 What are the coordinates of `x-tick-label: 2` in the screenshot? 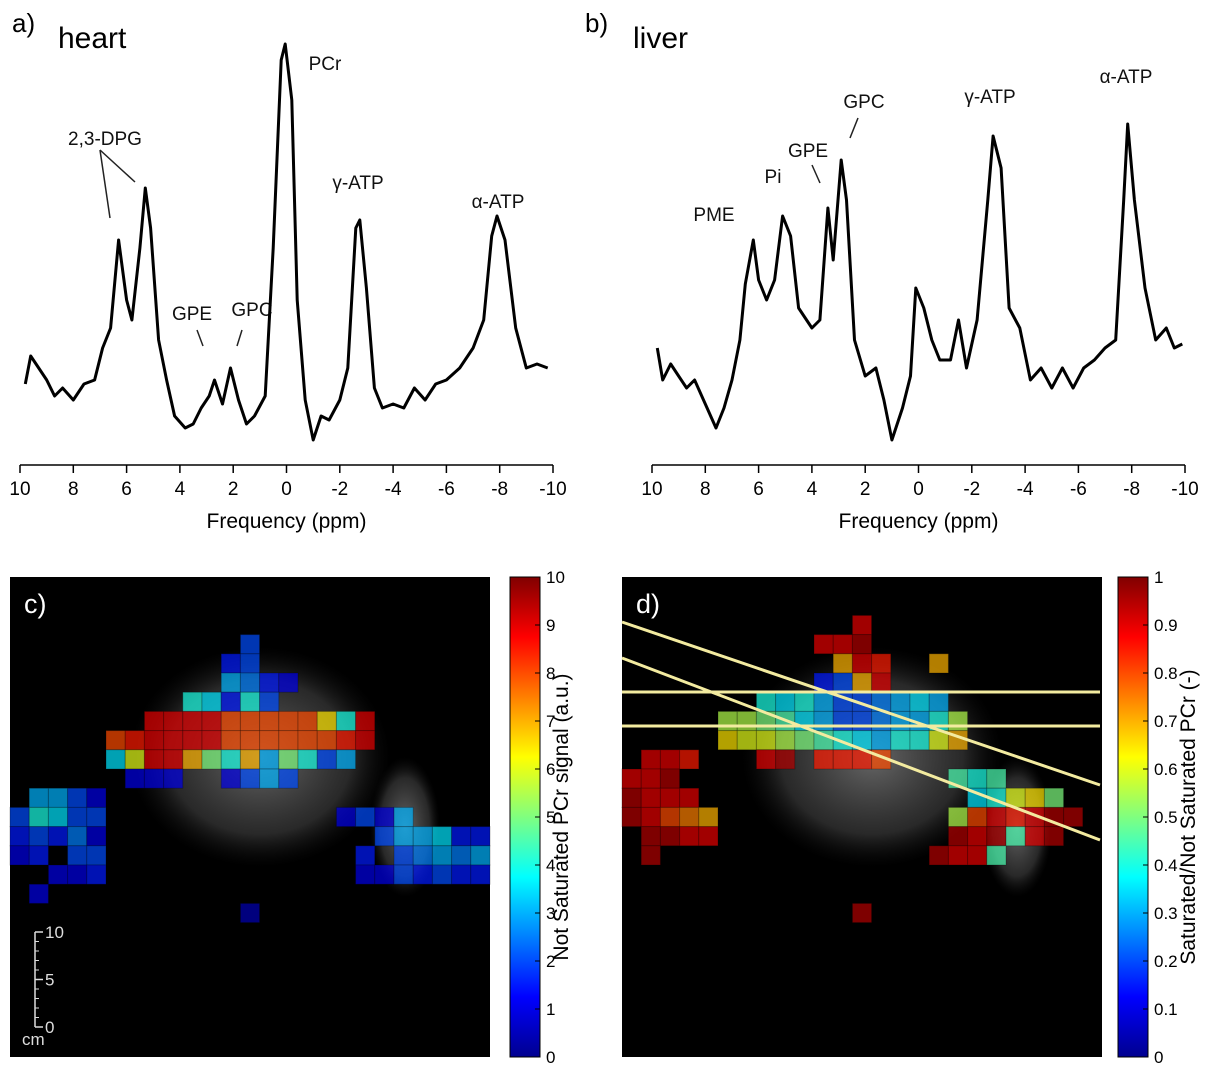 It's located at (233, 489).